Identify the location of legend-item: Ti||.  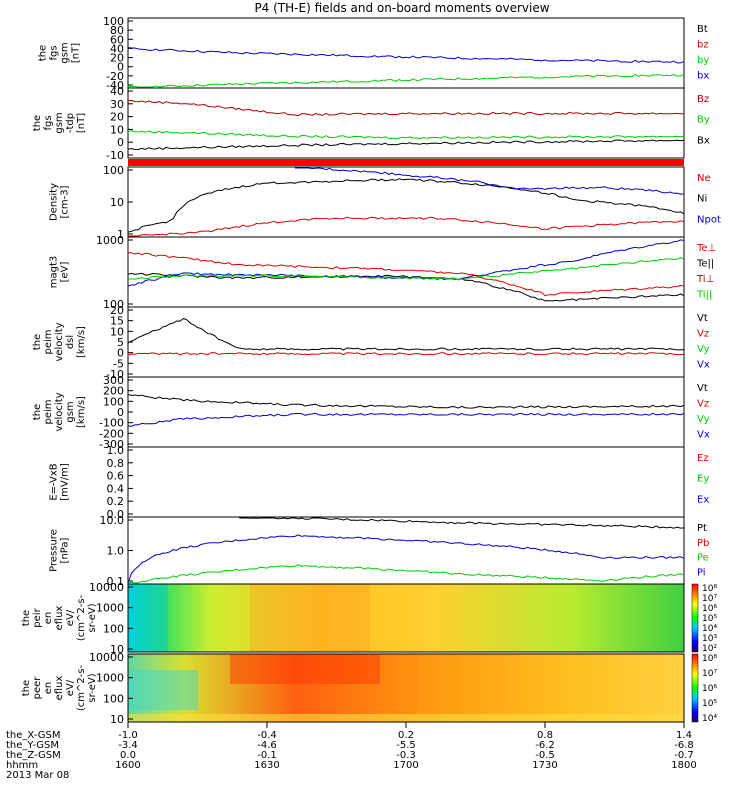
(704, 295).